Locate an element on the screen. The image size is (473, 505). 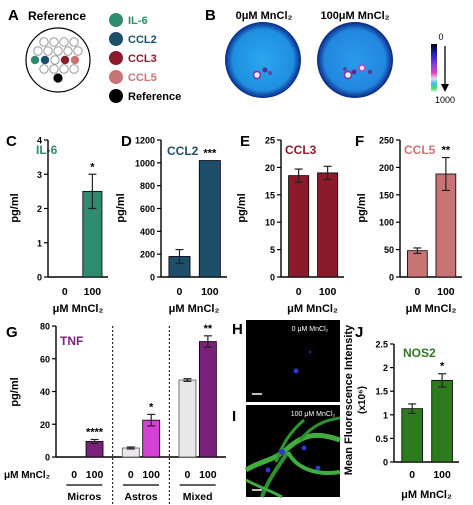
chart-g-group-label-0: Micros is located at coordinates (84, 497).